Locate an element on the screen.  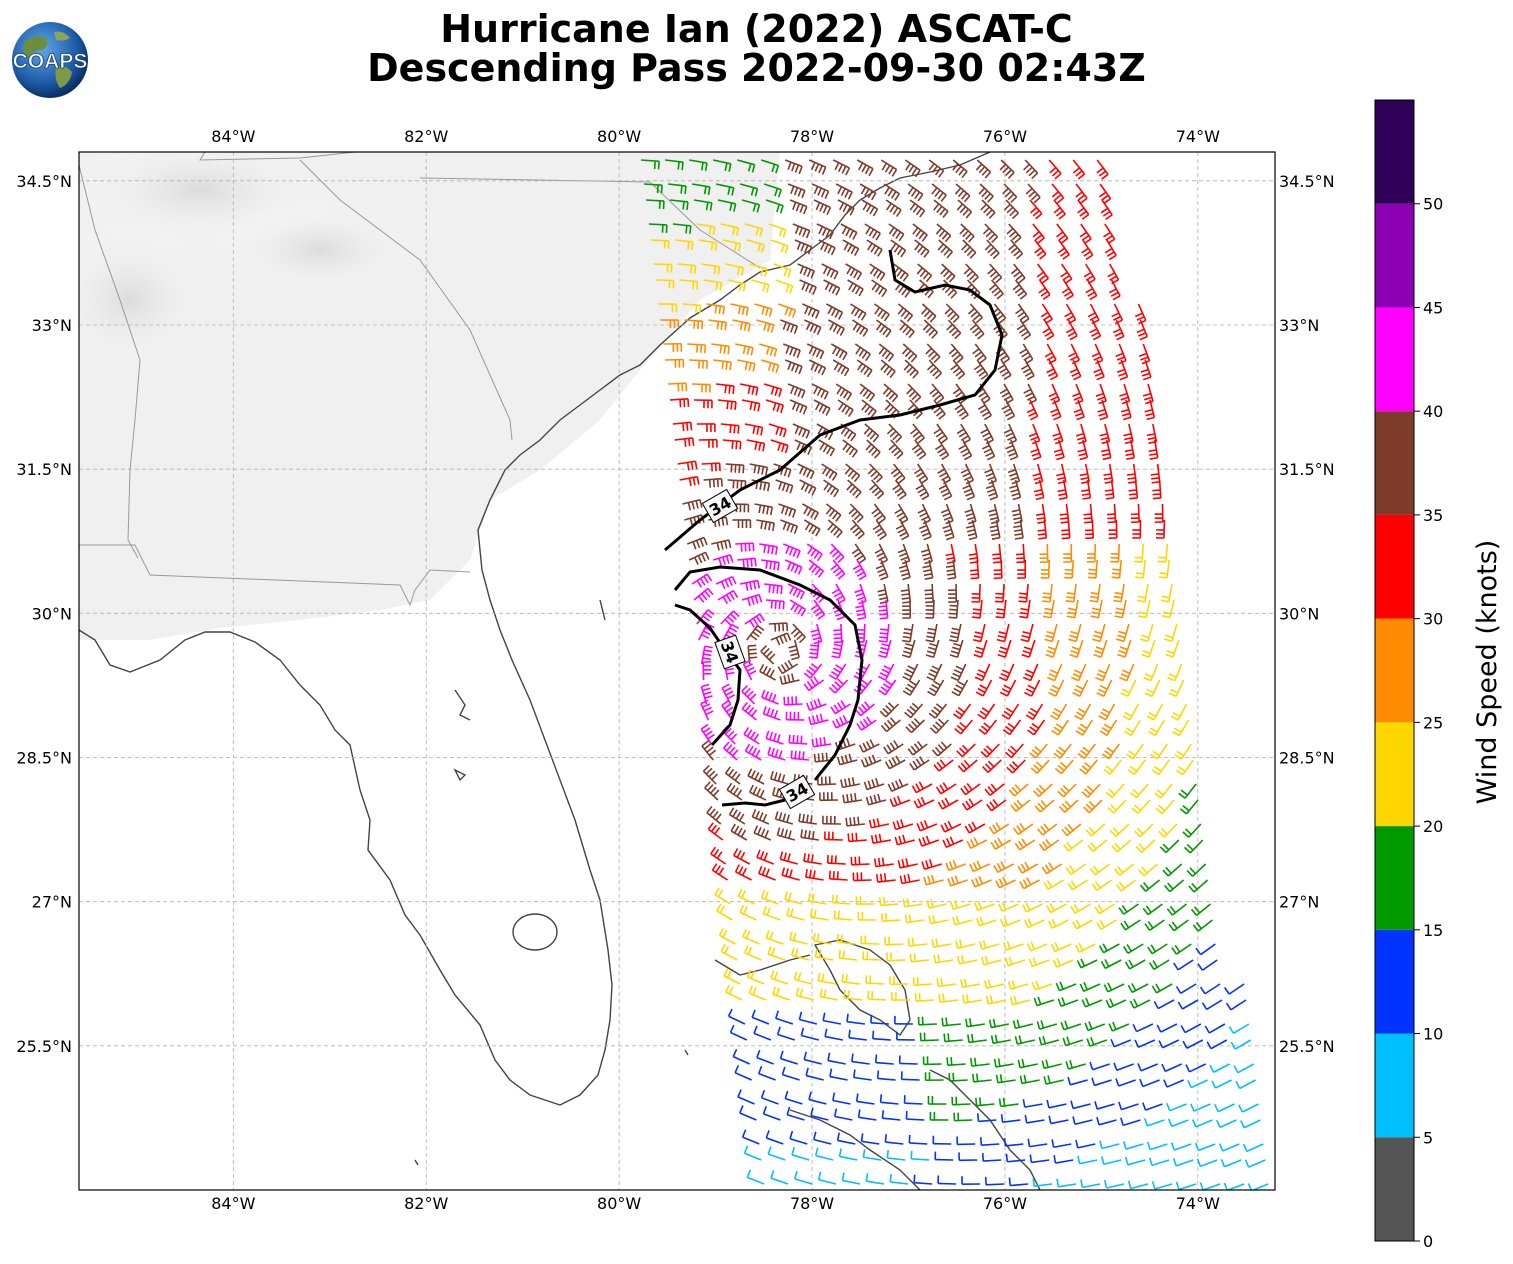
lat-tick-label: 31.5°N is located at coordinates (1307, 469).